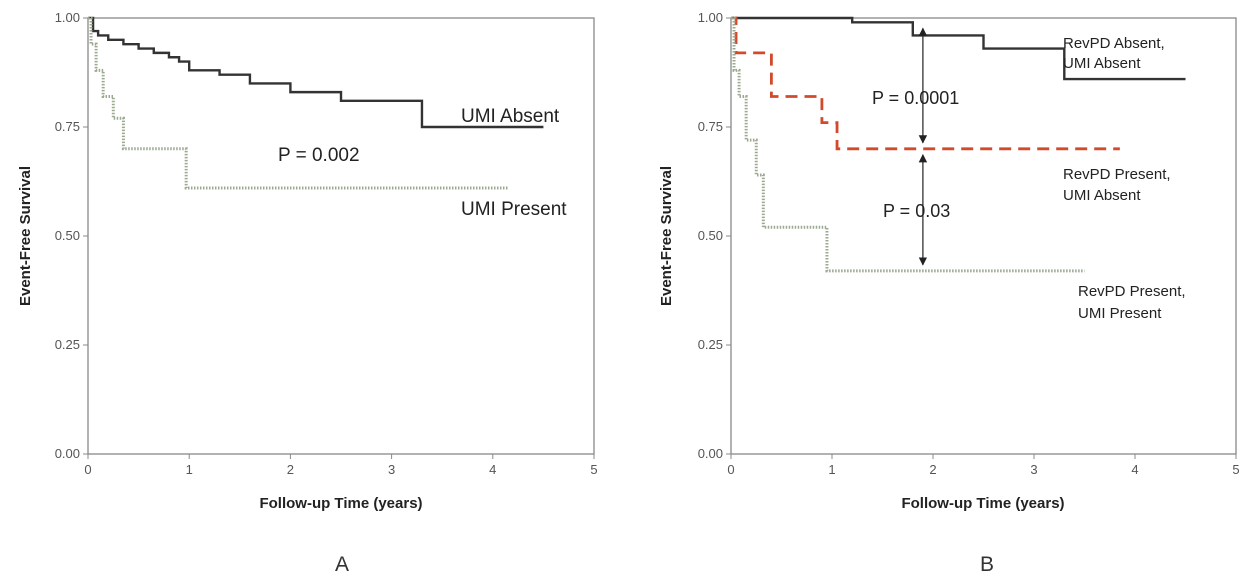 The width and height of the screenshot is (1243, 577). Describe the element at coordinates (510, 116) in the screenshot. I see `panel-a-series-label-umi-absent: UMI Absent` at that location.